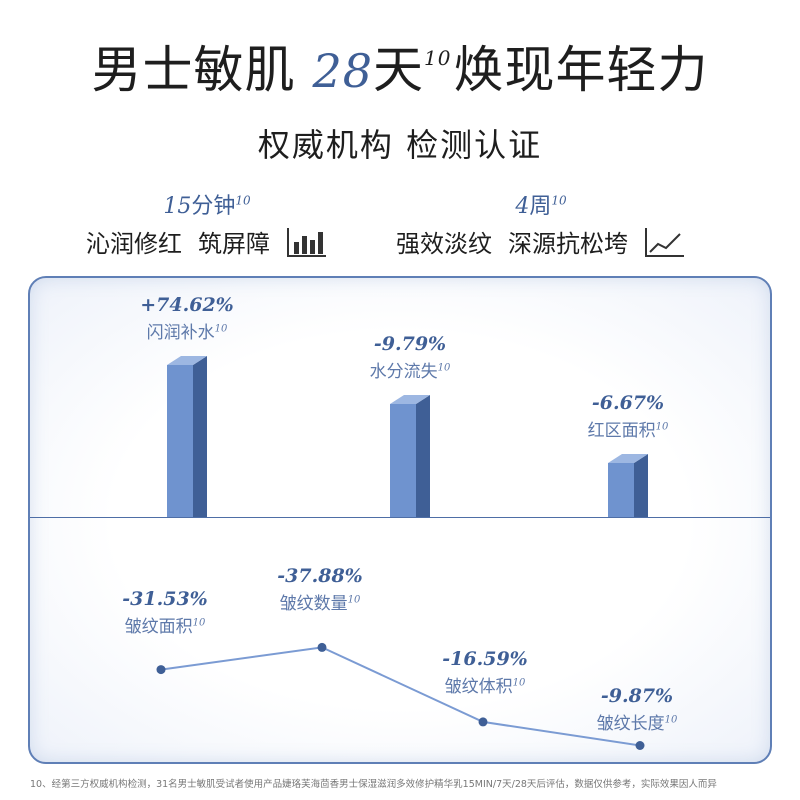  I want to click on line-point-label: -37.88% 皱纹数量10, so click(320, 589).